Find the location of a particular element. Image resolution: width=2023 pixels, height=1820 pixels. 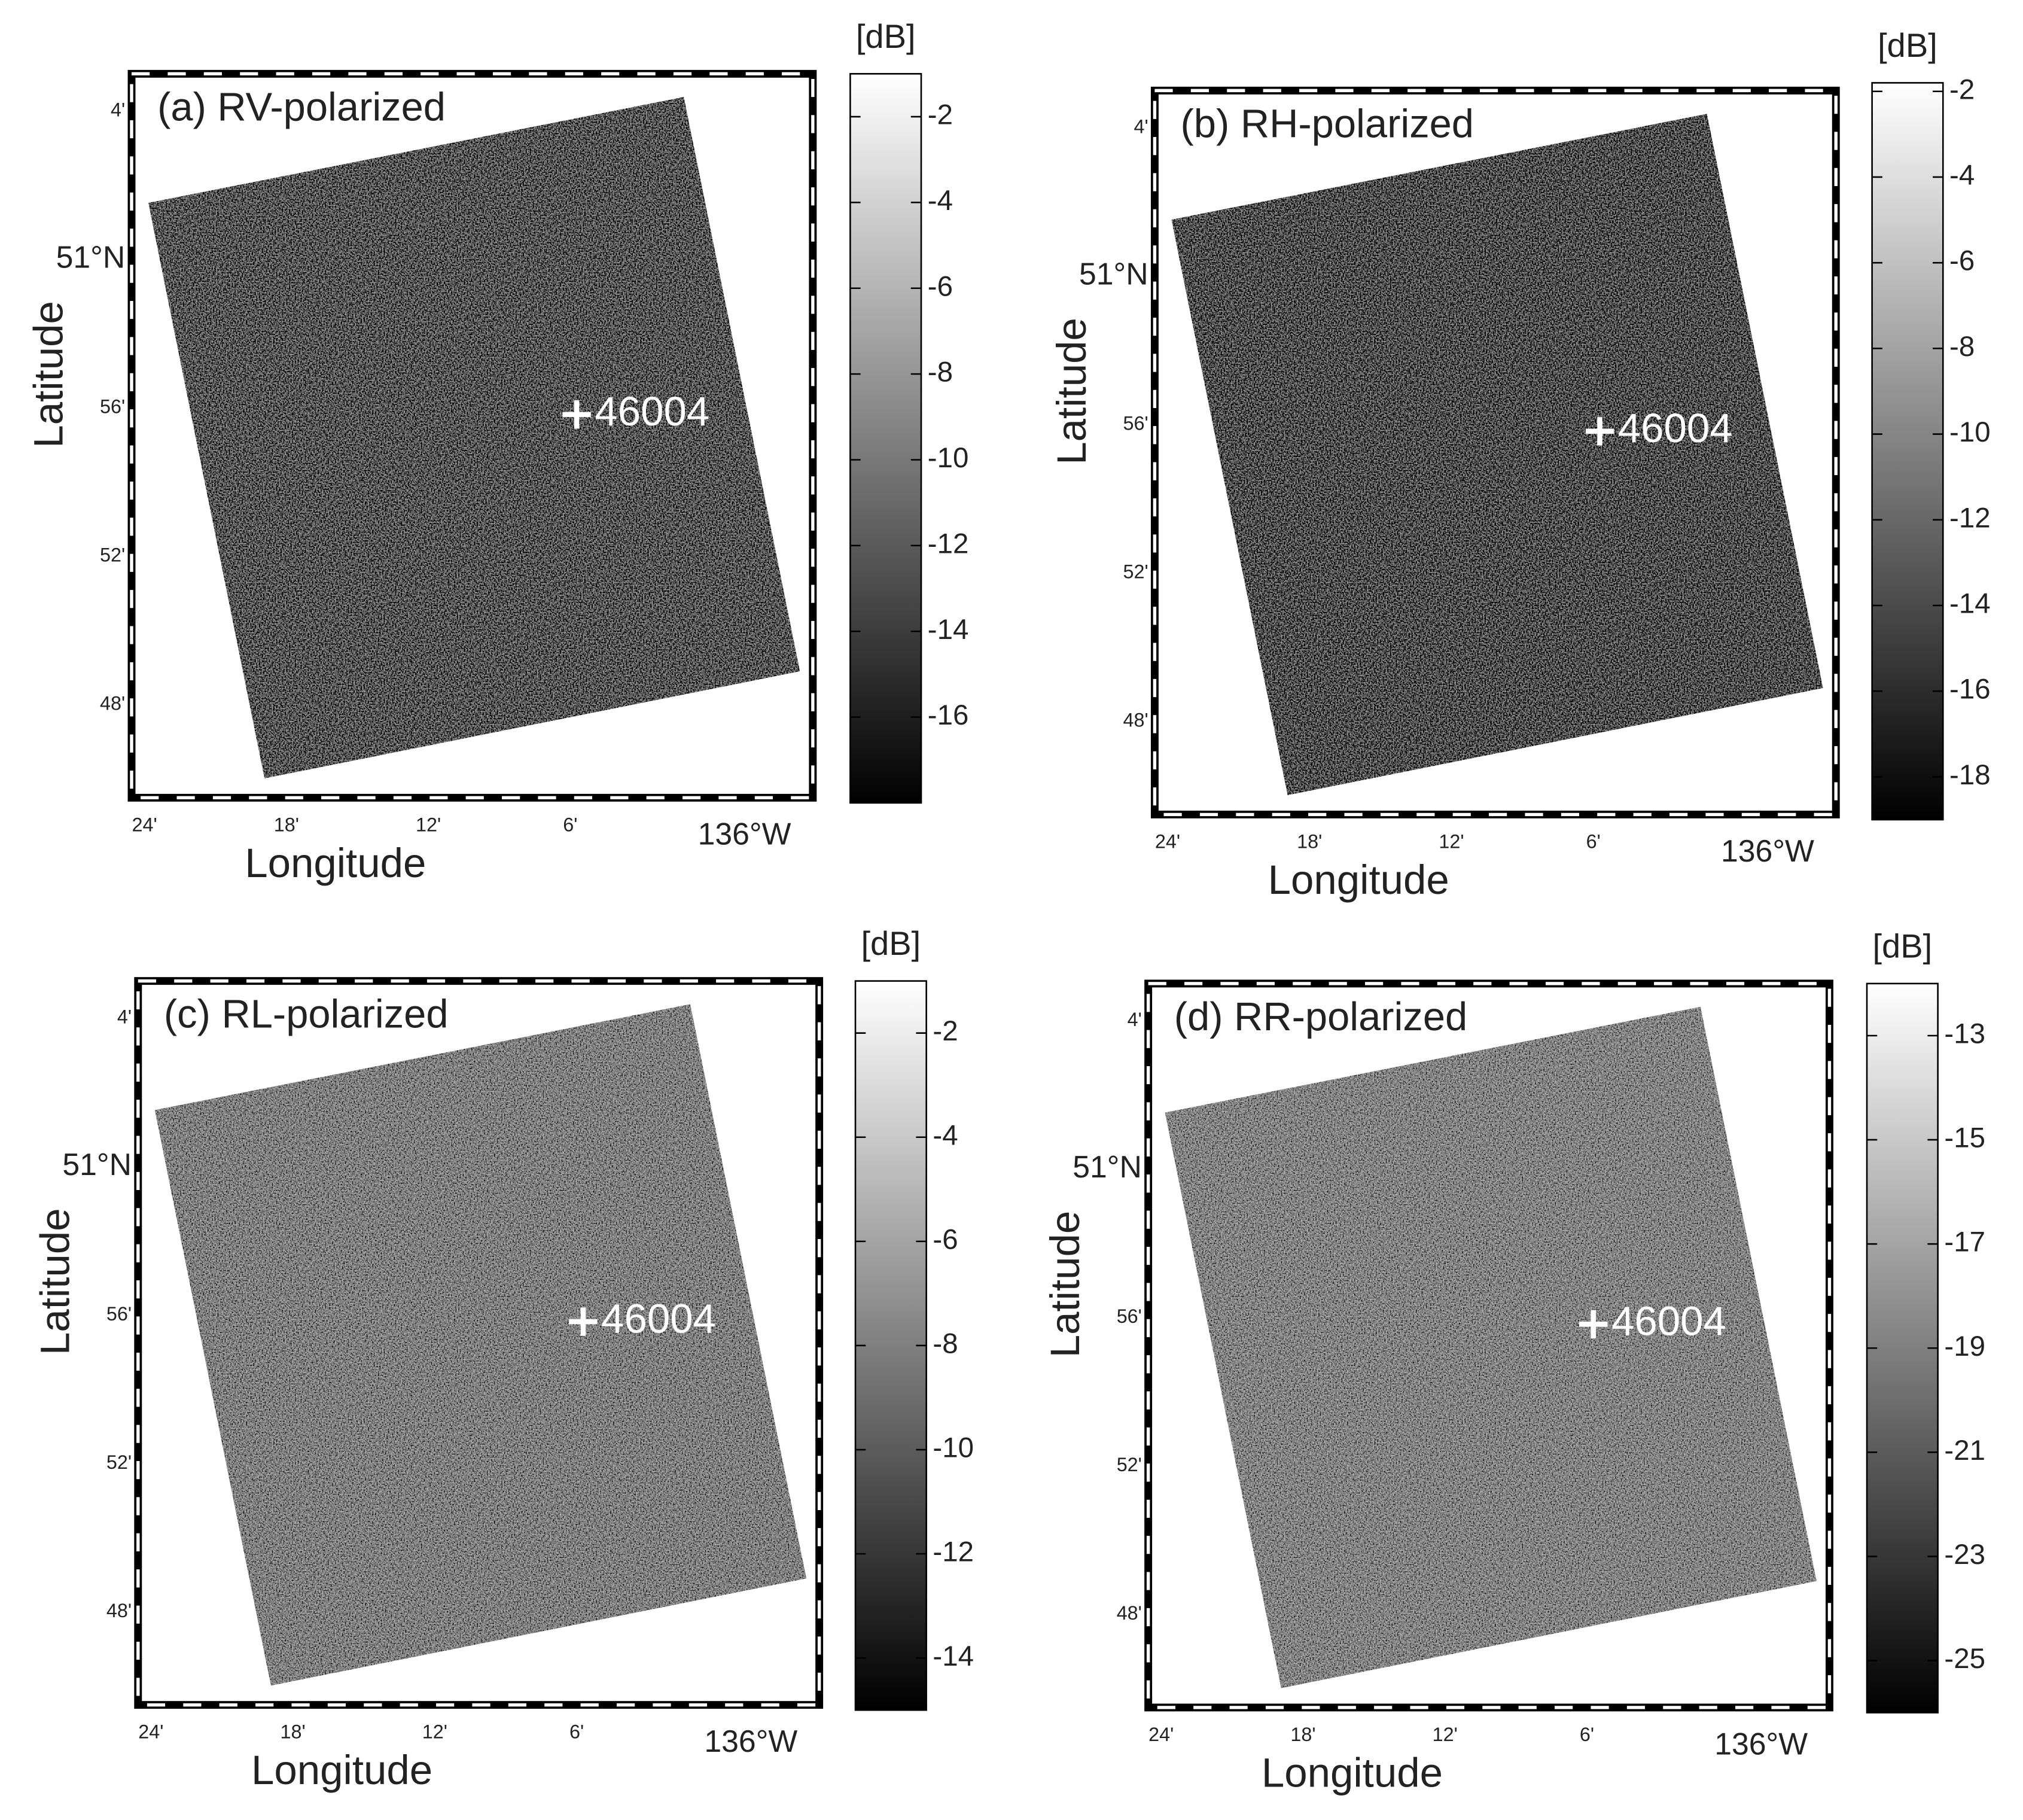

colorbar-tick-label: -13 is located at coordinates (1964, 1034).